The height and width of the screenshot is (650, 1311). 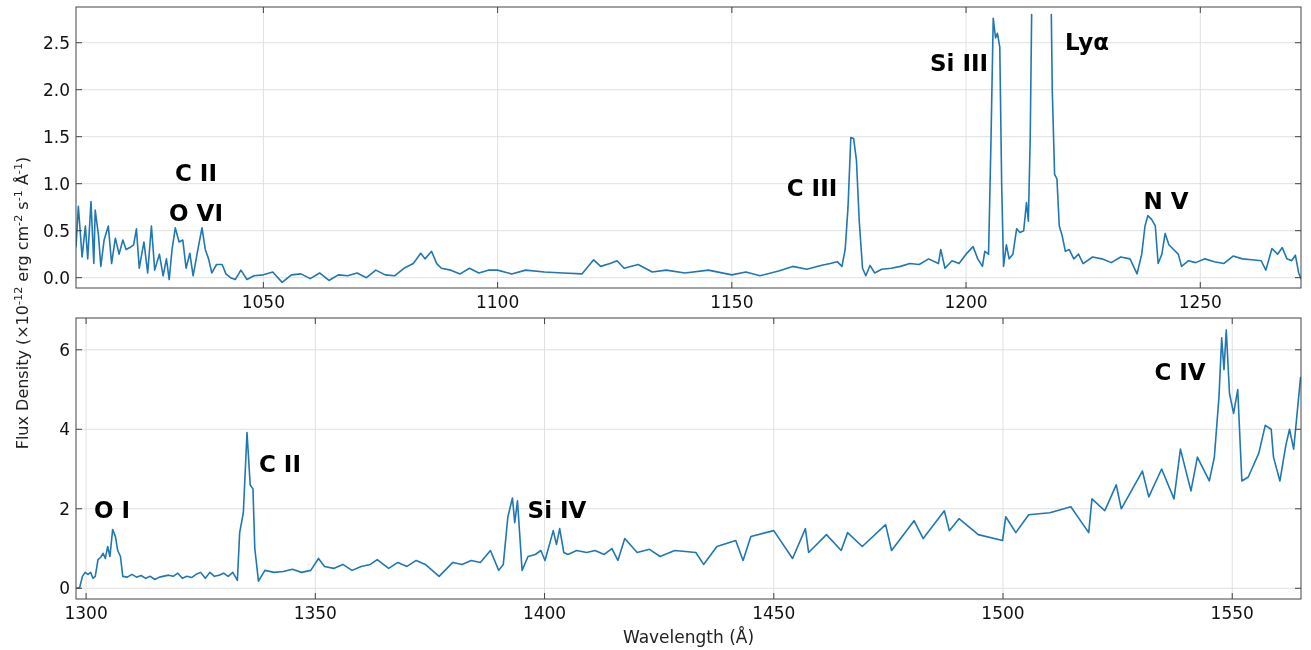 What do you see at coordinates (1200, 302) in the screenshot?
I see `x-tick-label: 1250` at bounding box center [1200, 302].